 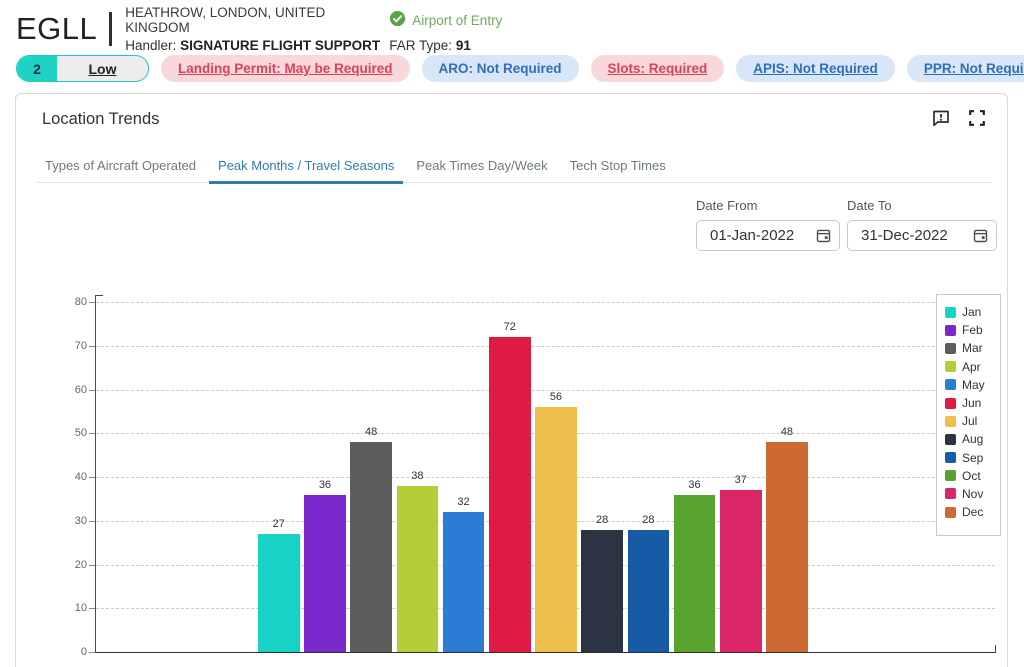 I want to click on legend-item-oct: Oct, so click(x=972, y=476).